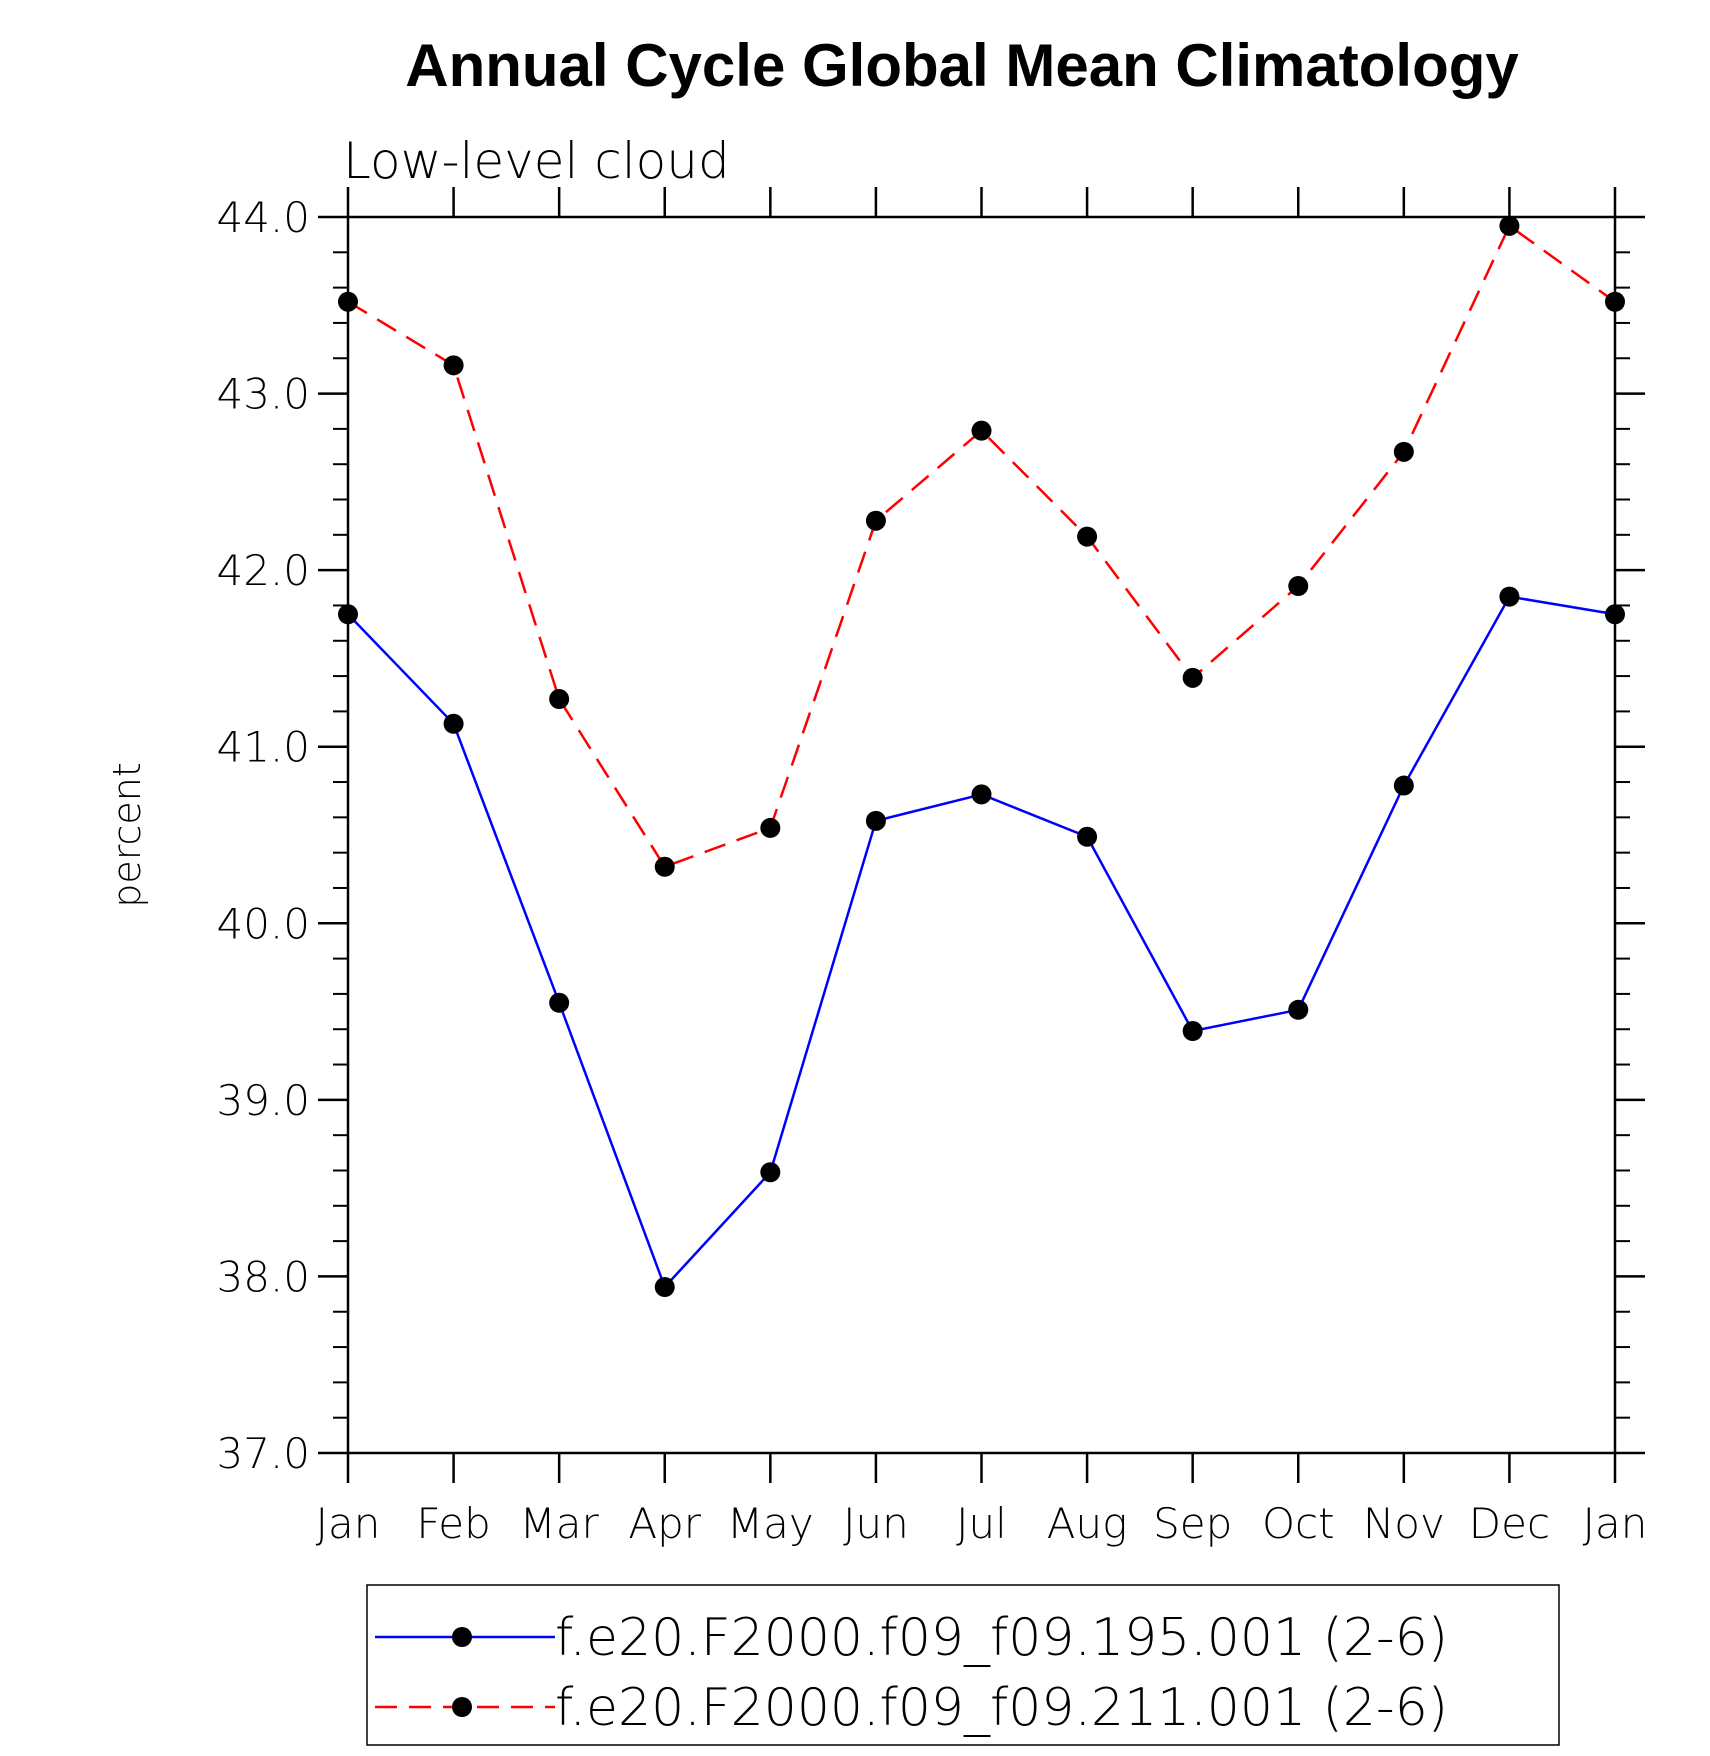 This screenshot has height=1756, width=1710. What do you see at coordinates (664, 1523) in the screenshot?
I see `x-tick-label: Apr` at bounding box center [664, 1523].